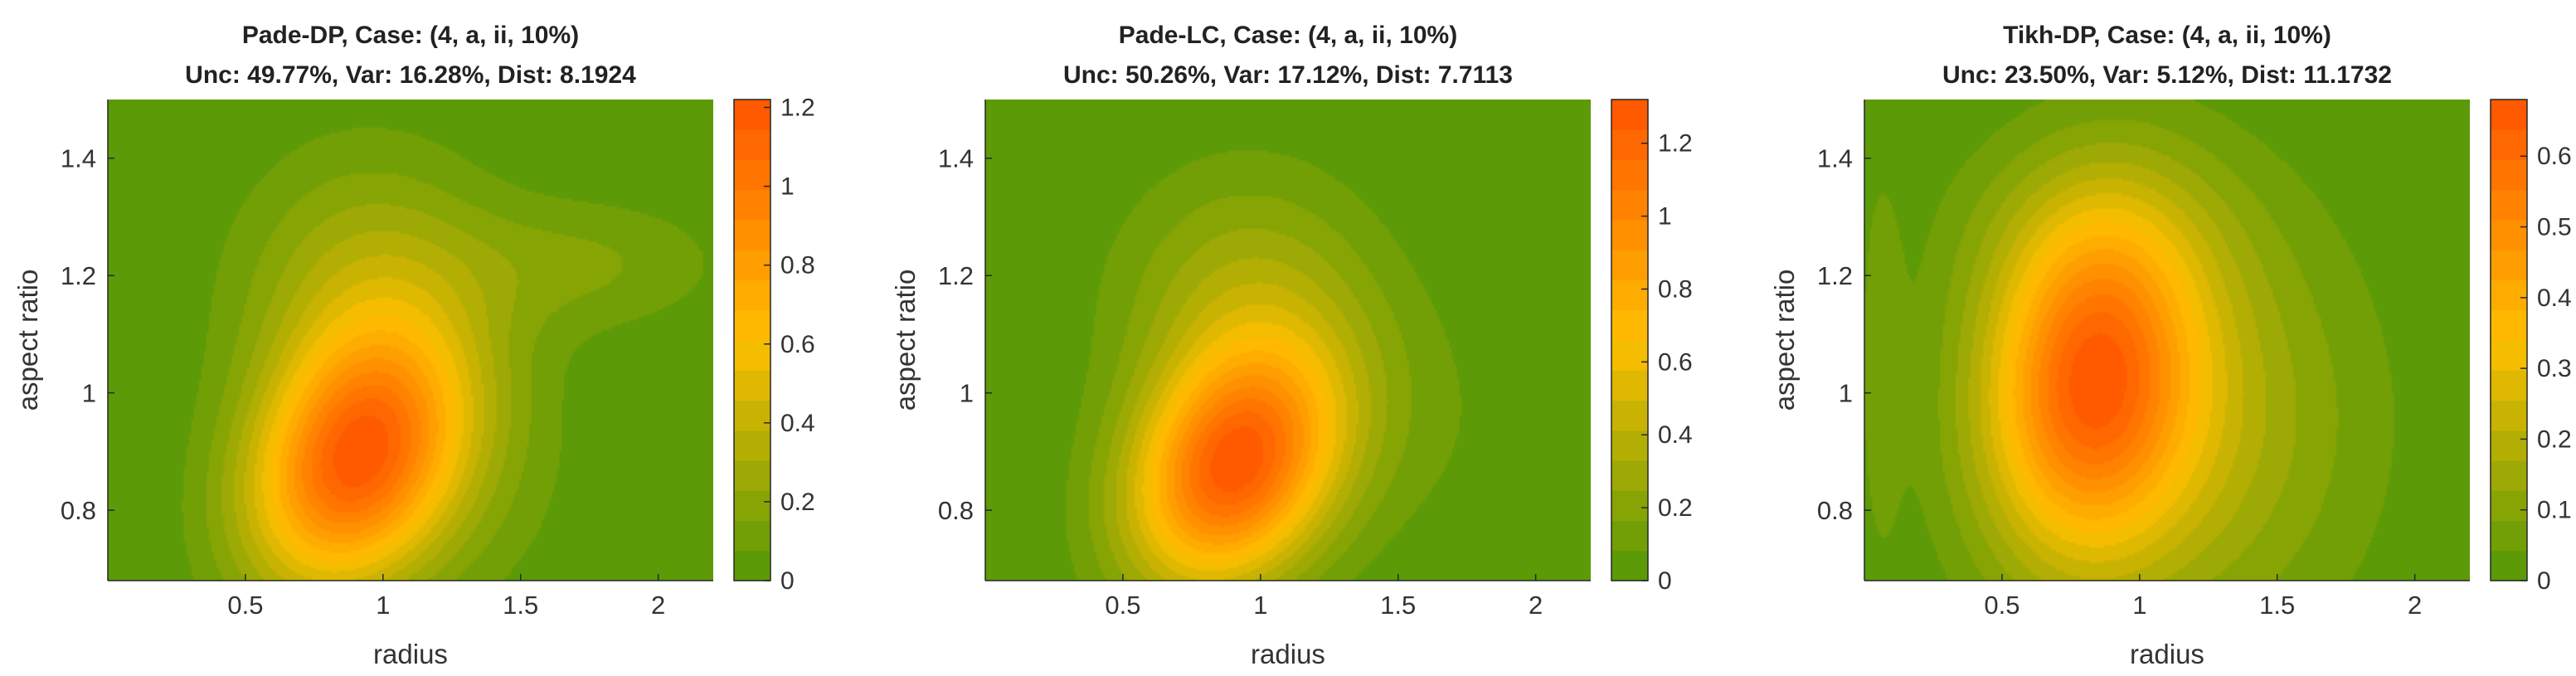  What do you see at coordinates (2555, 228) in the screenshot?
I see `colorbar-tick-label: 0.5` at bounding box center [2555, 228].